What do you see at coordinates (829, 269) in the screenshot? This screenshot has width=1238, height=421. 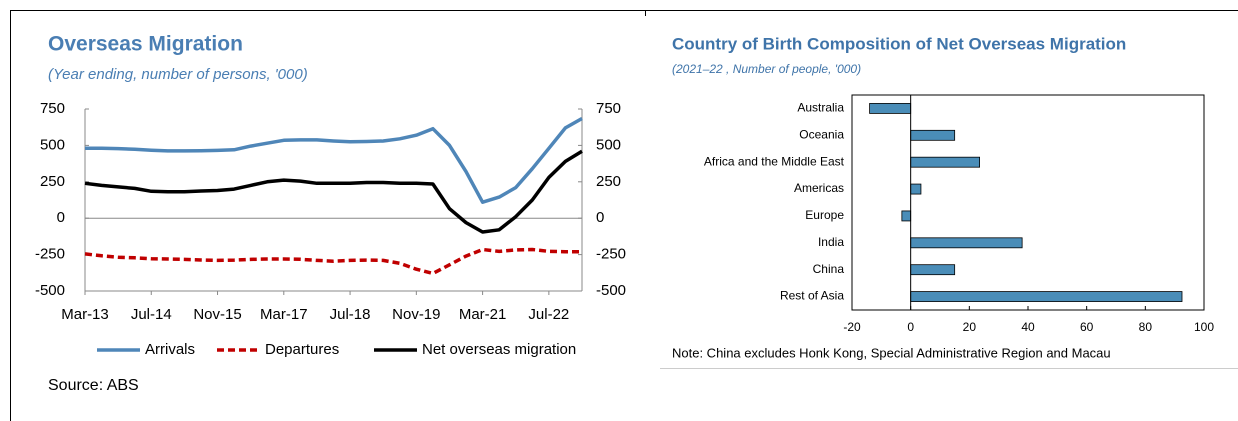 I see `y-tick-label: China` at bounding box center [829, 269].